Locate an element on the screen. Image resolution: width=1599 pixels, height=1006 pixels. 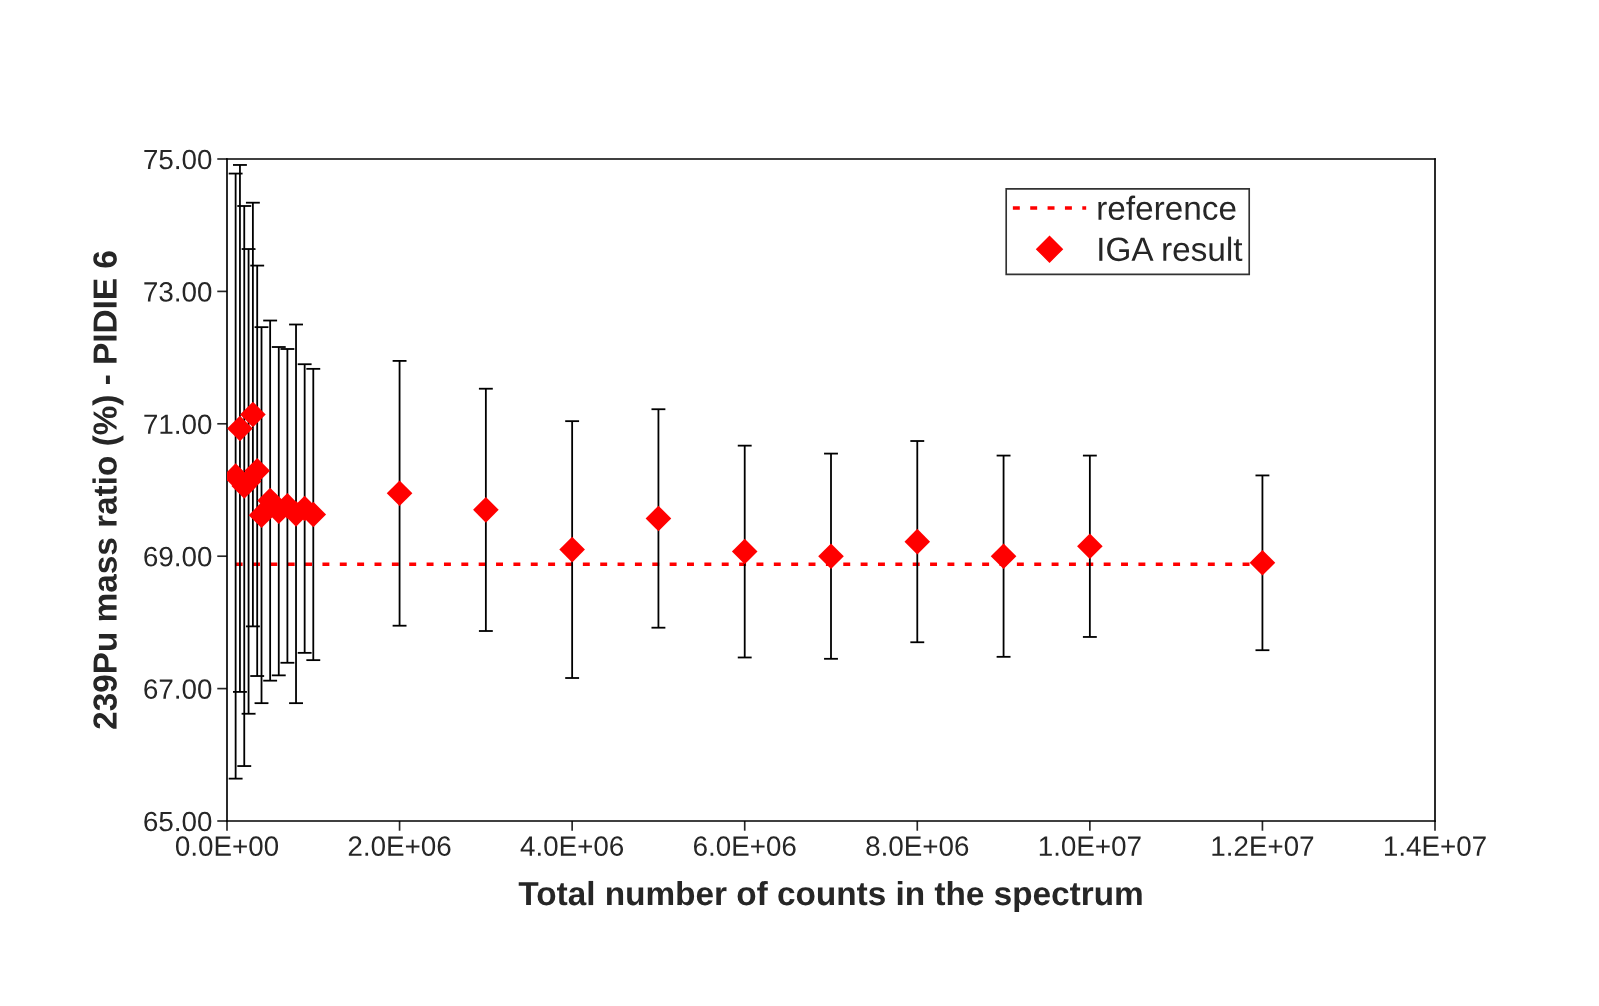
y-axis-title: 239Pu mass ratio (%) - PIDIE 6 is located at coordinates (108, 490).